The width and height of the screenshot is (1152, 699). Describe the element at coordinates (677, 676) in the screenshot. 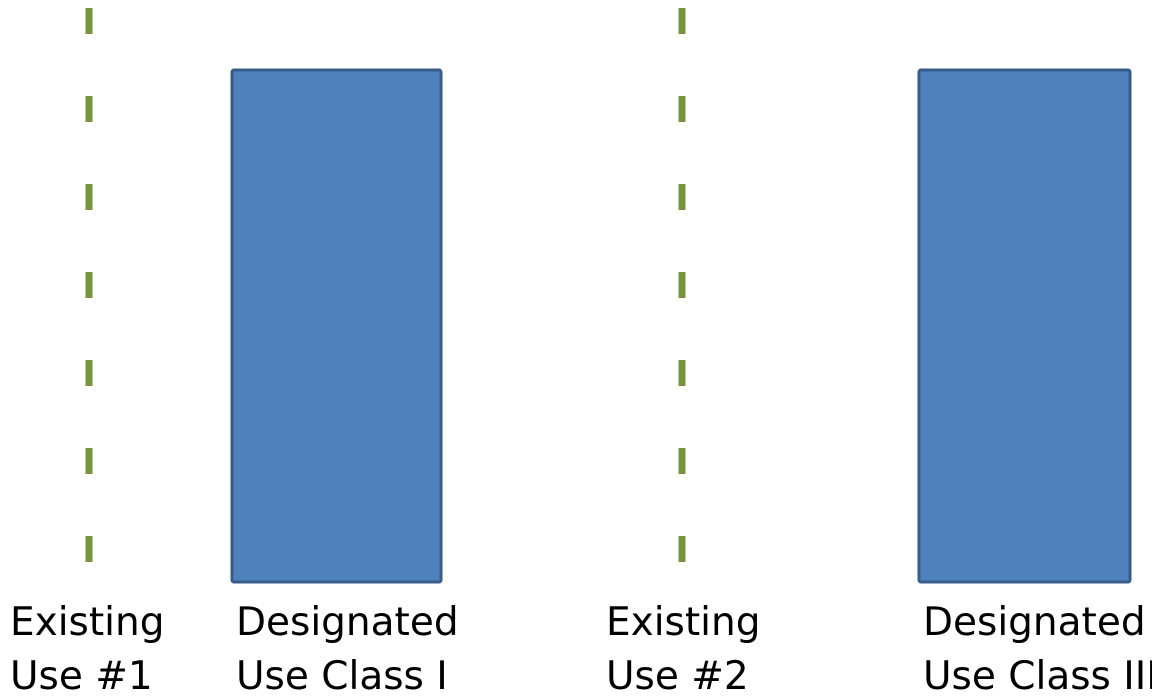

I see `existing-use-2-label-line-2: Use #2` at that location.